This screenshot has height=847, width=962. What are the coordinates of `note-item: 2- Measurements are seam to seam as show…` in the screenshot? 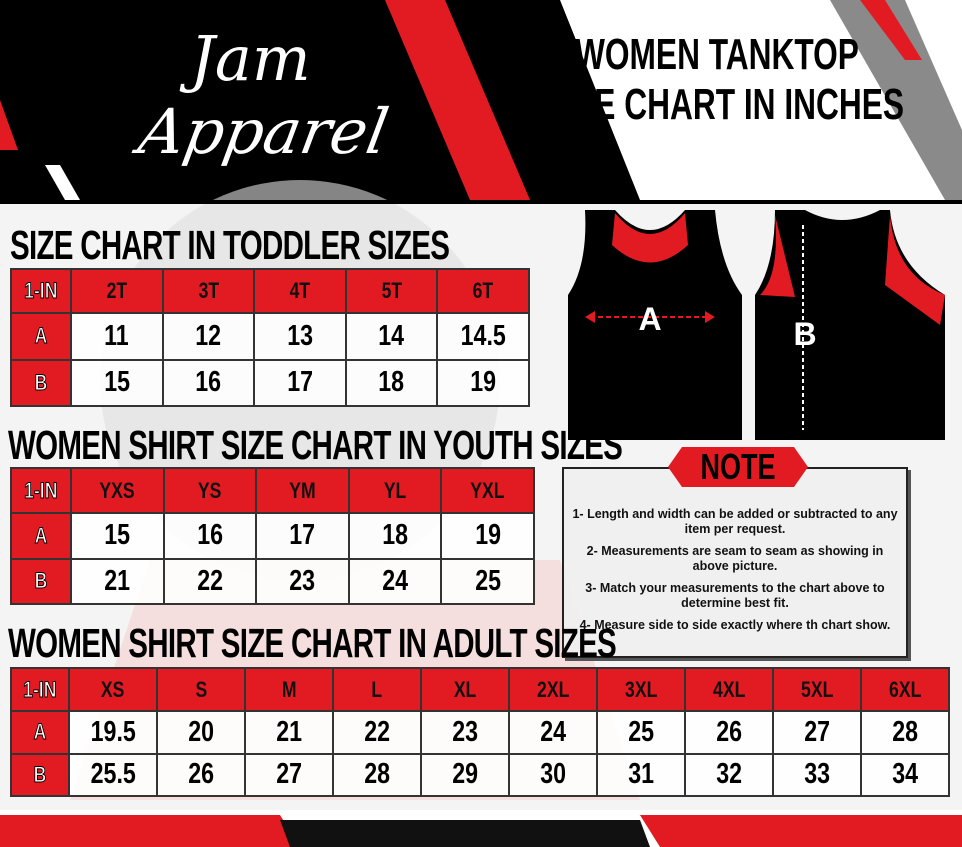 It's located at (735, 558).